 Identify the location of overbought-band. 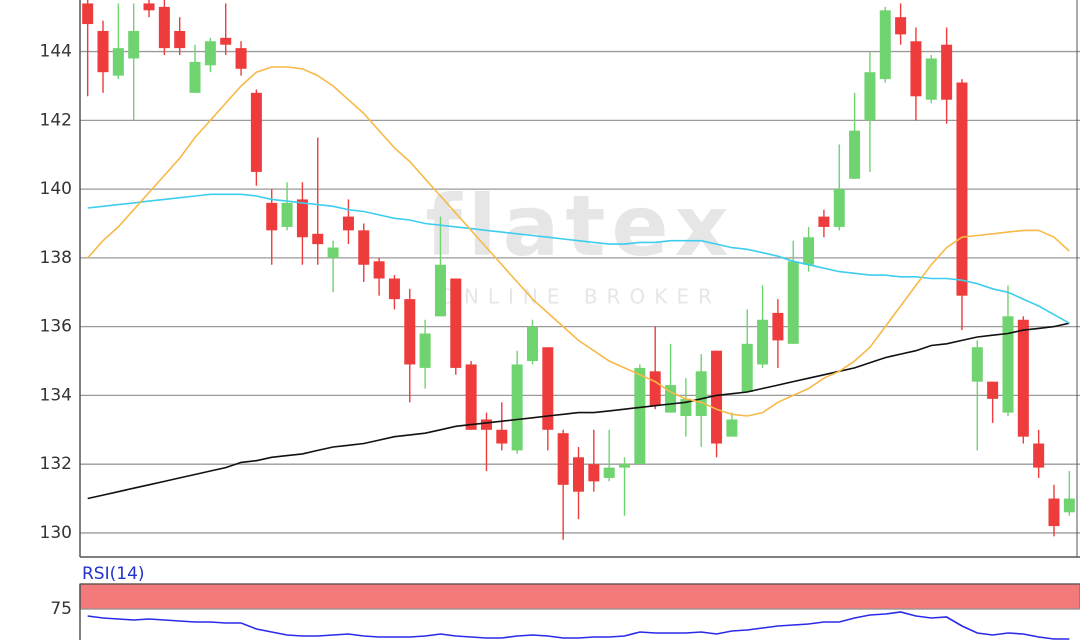
(579, 596).